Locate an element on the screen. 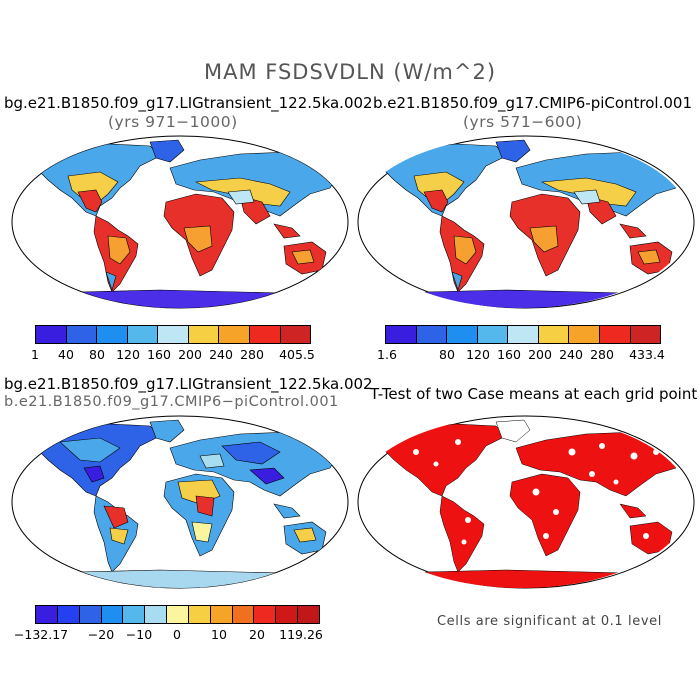 The height and width of the screenshot is (700, 700). panel-subtitle-bottom-left: b.e21.B1850.f09_g17.CMIP6−piControl.001 is located at coordinates (171, 402).